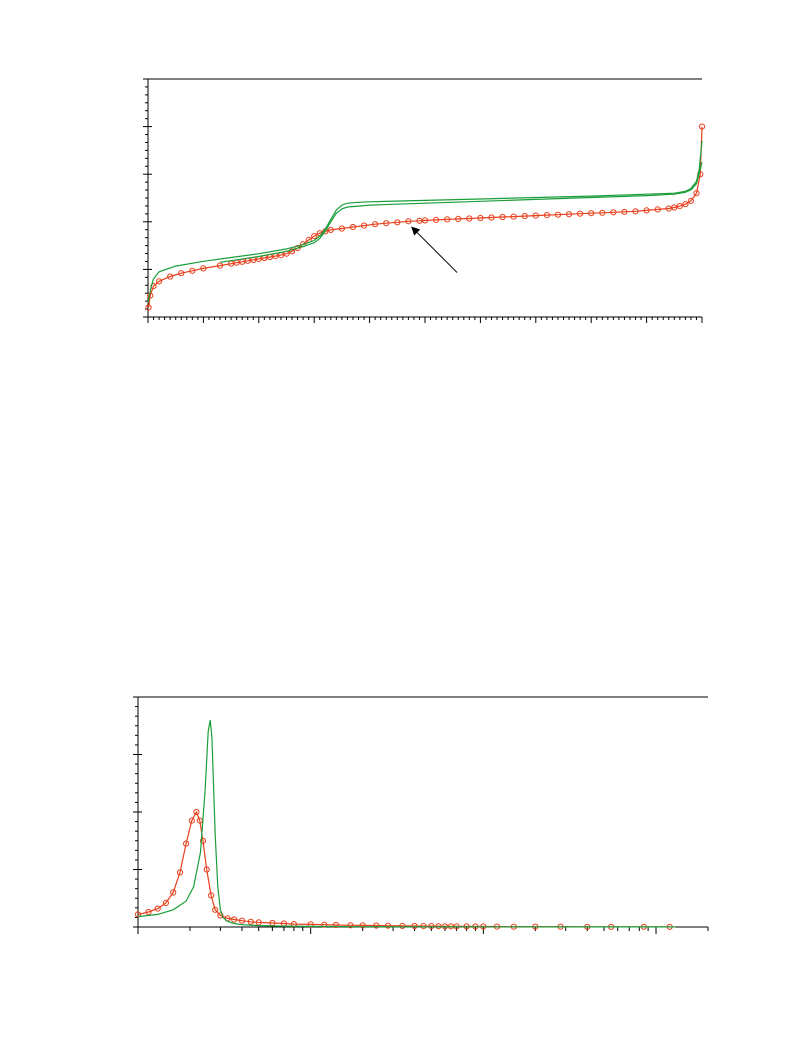 The width and height of the screenshot is (793, 1057). Describe the element at coordinates (435, 251) in the screenshot. I see `annotation-arrow-line` at that location.